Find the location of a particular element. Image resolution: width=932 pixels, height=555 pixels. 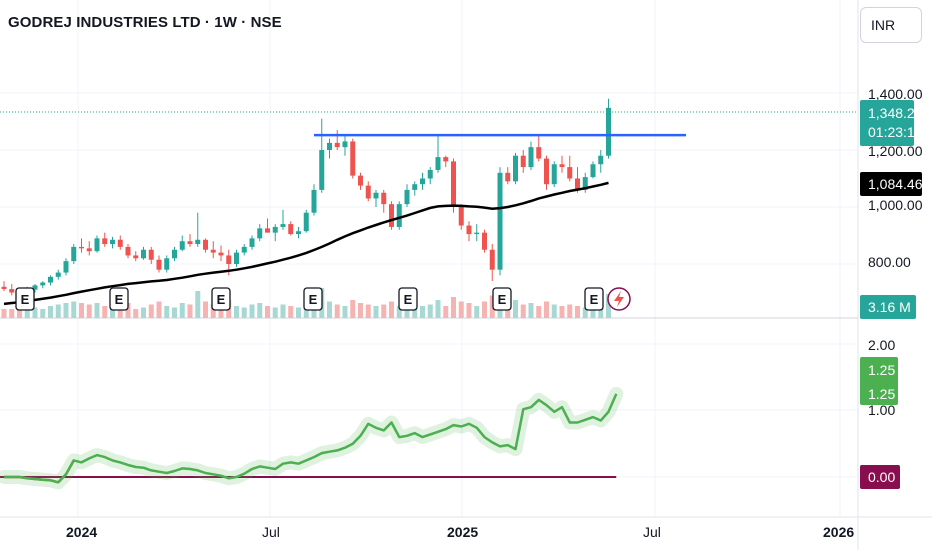

indicator-value-badge: 1.25 1.25 is located at coordinates (879, 381).